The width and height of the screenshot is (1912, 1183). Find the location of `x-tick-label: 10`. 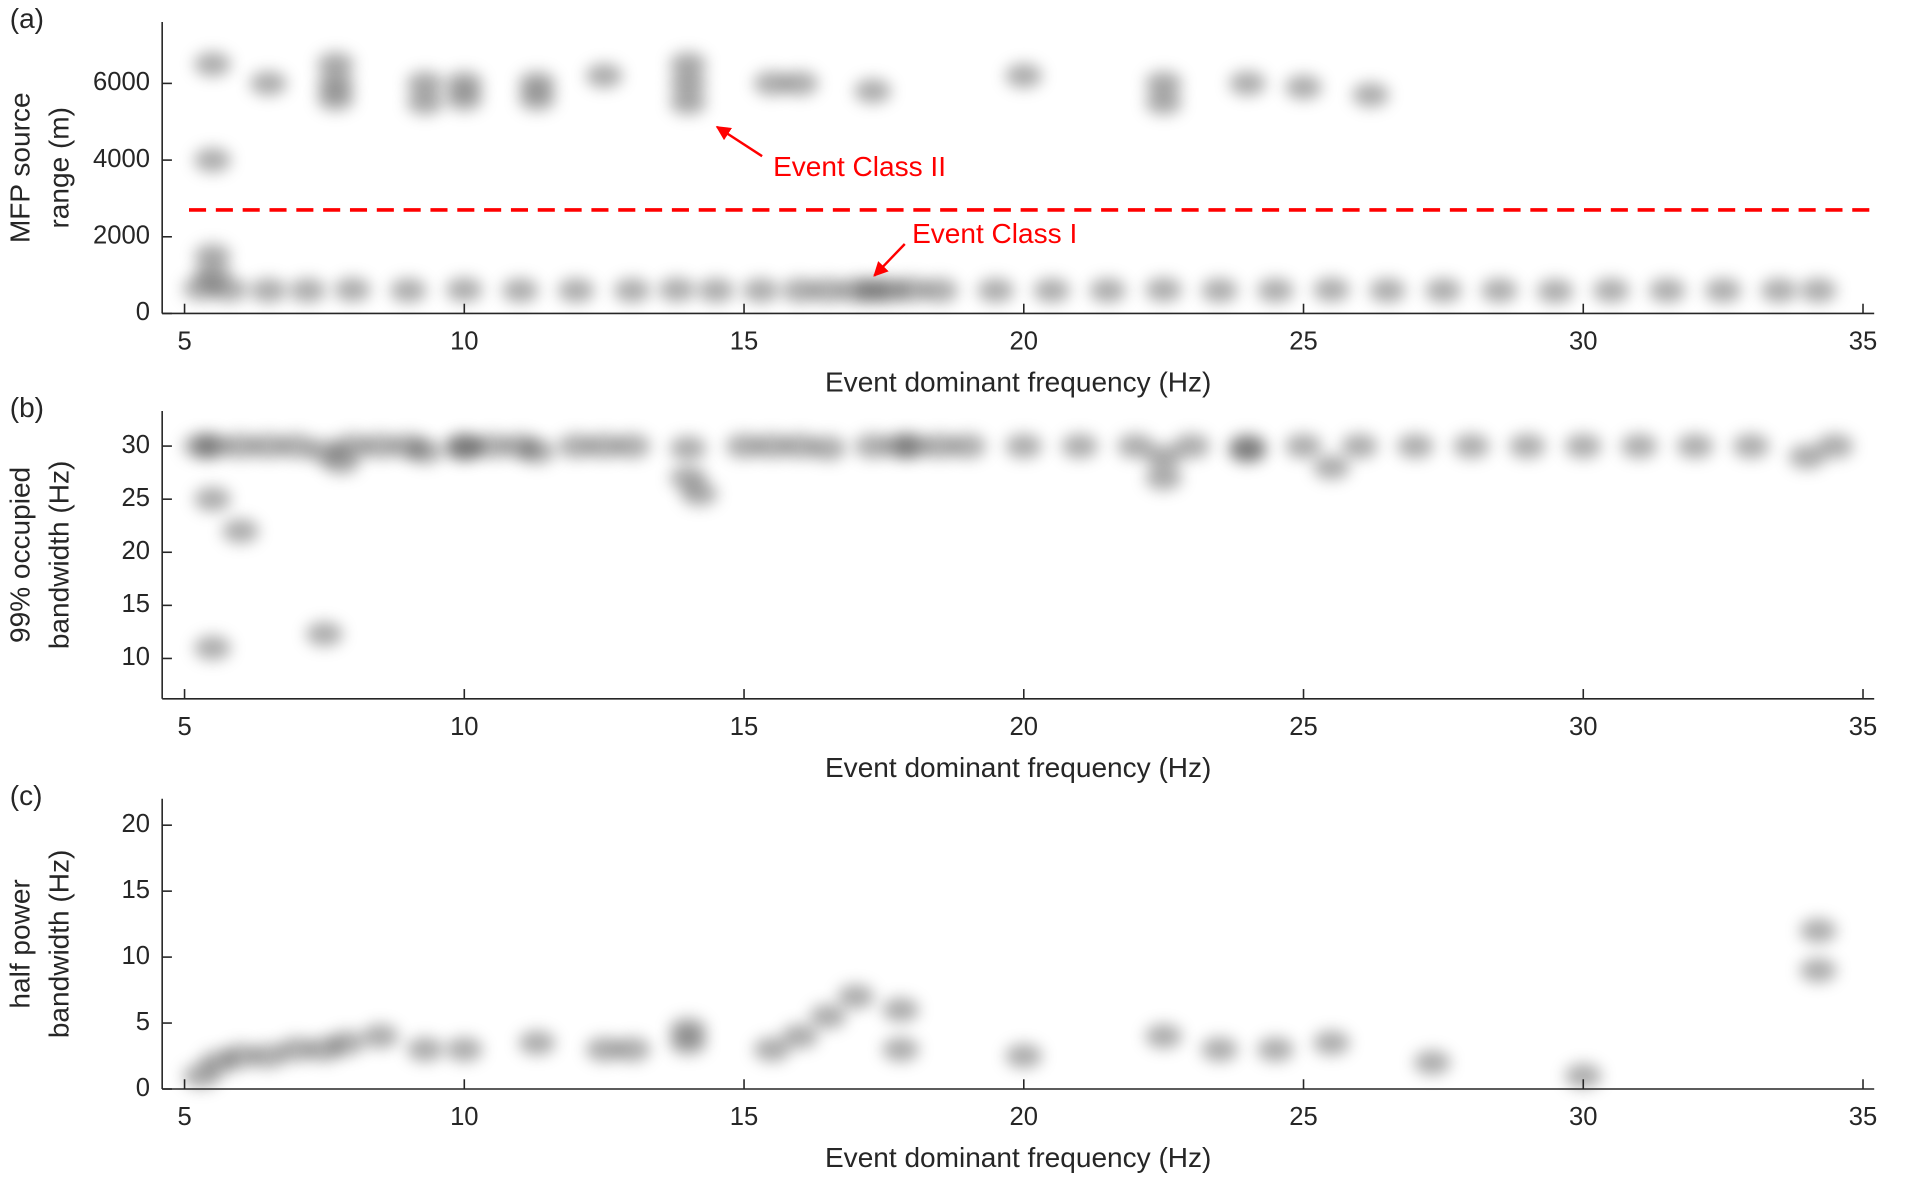

x-tick-label: 10 is located at coordinates (464, 342).